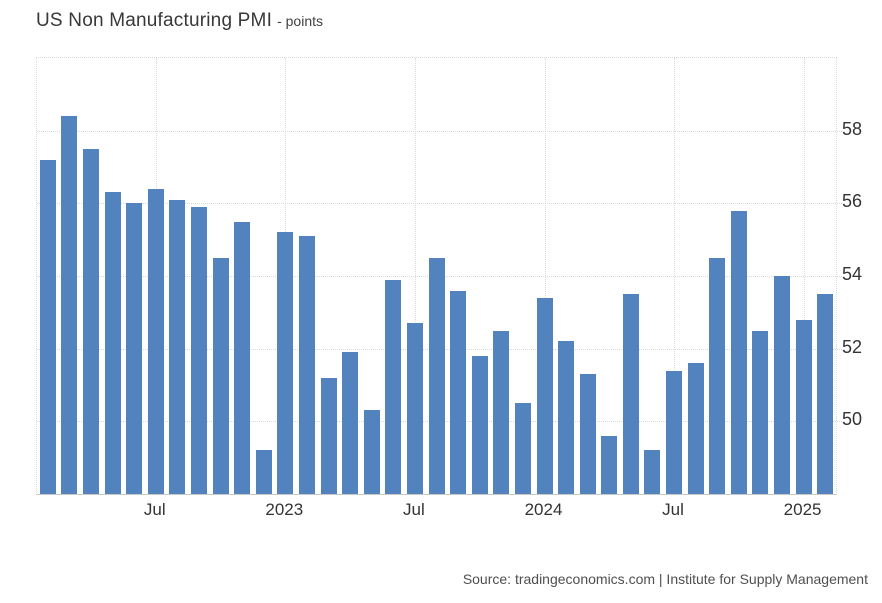 The width and height of the screenshot is (882, 603). What do you see at coordinates (543, 509) in the screenshot?
I see `x-axis-label: 2024` at bounding box center [543, 509].